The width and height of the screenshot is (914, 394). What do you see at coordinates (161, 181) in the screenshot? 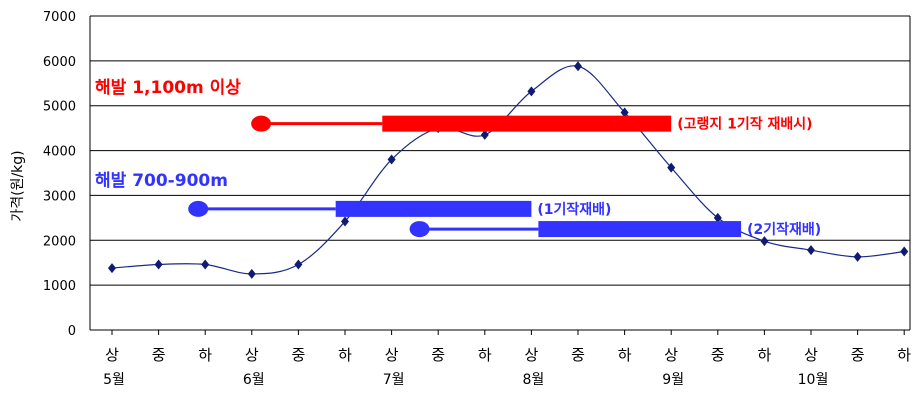
I see `annotation-heading: 해발 700-900m` at bounding box center [161, 181].